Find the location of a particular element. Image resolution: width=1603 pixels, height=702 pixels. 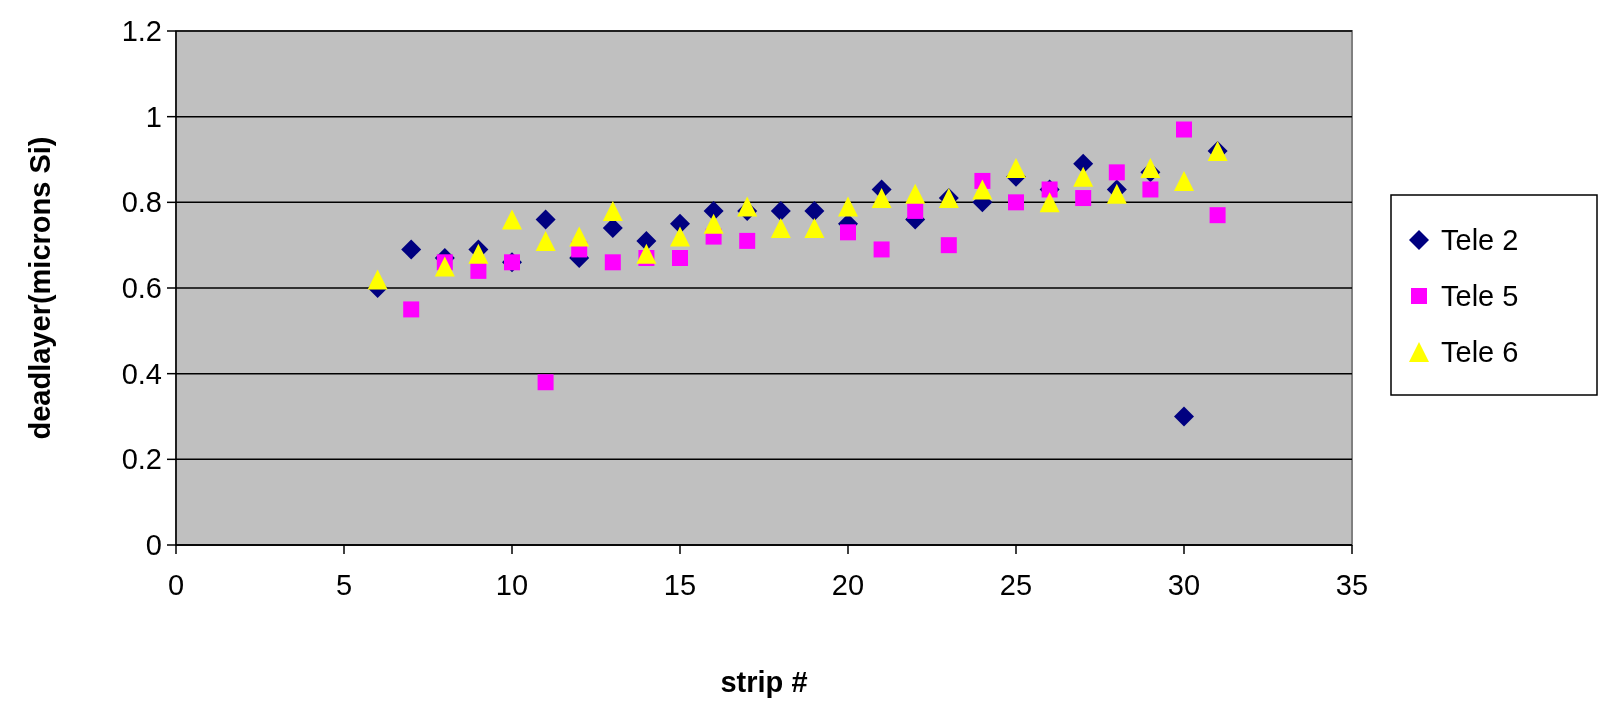

x-tick-label: 15 is located at coordinates (680, 585).